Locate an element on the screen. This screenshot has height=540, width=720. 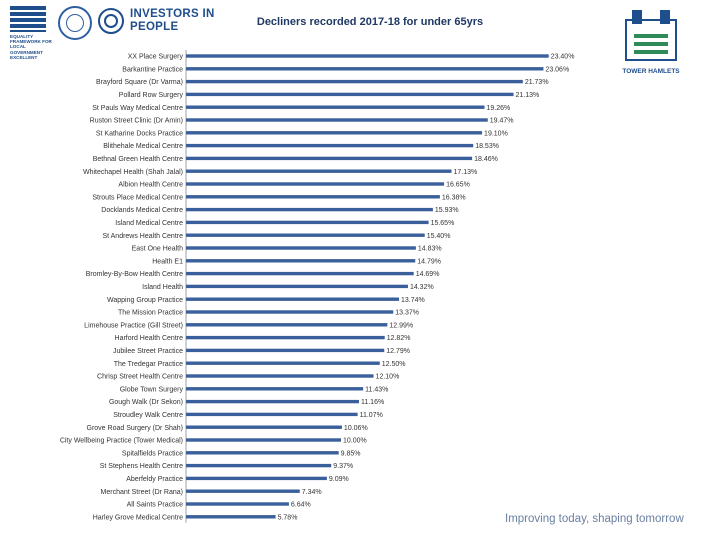
category-label: Harley Grove Medical Centre is located at coordinates (138, 517).